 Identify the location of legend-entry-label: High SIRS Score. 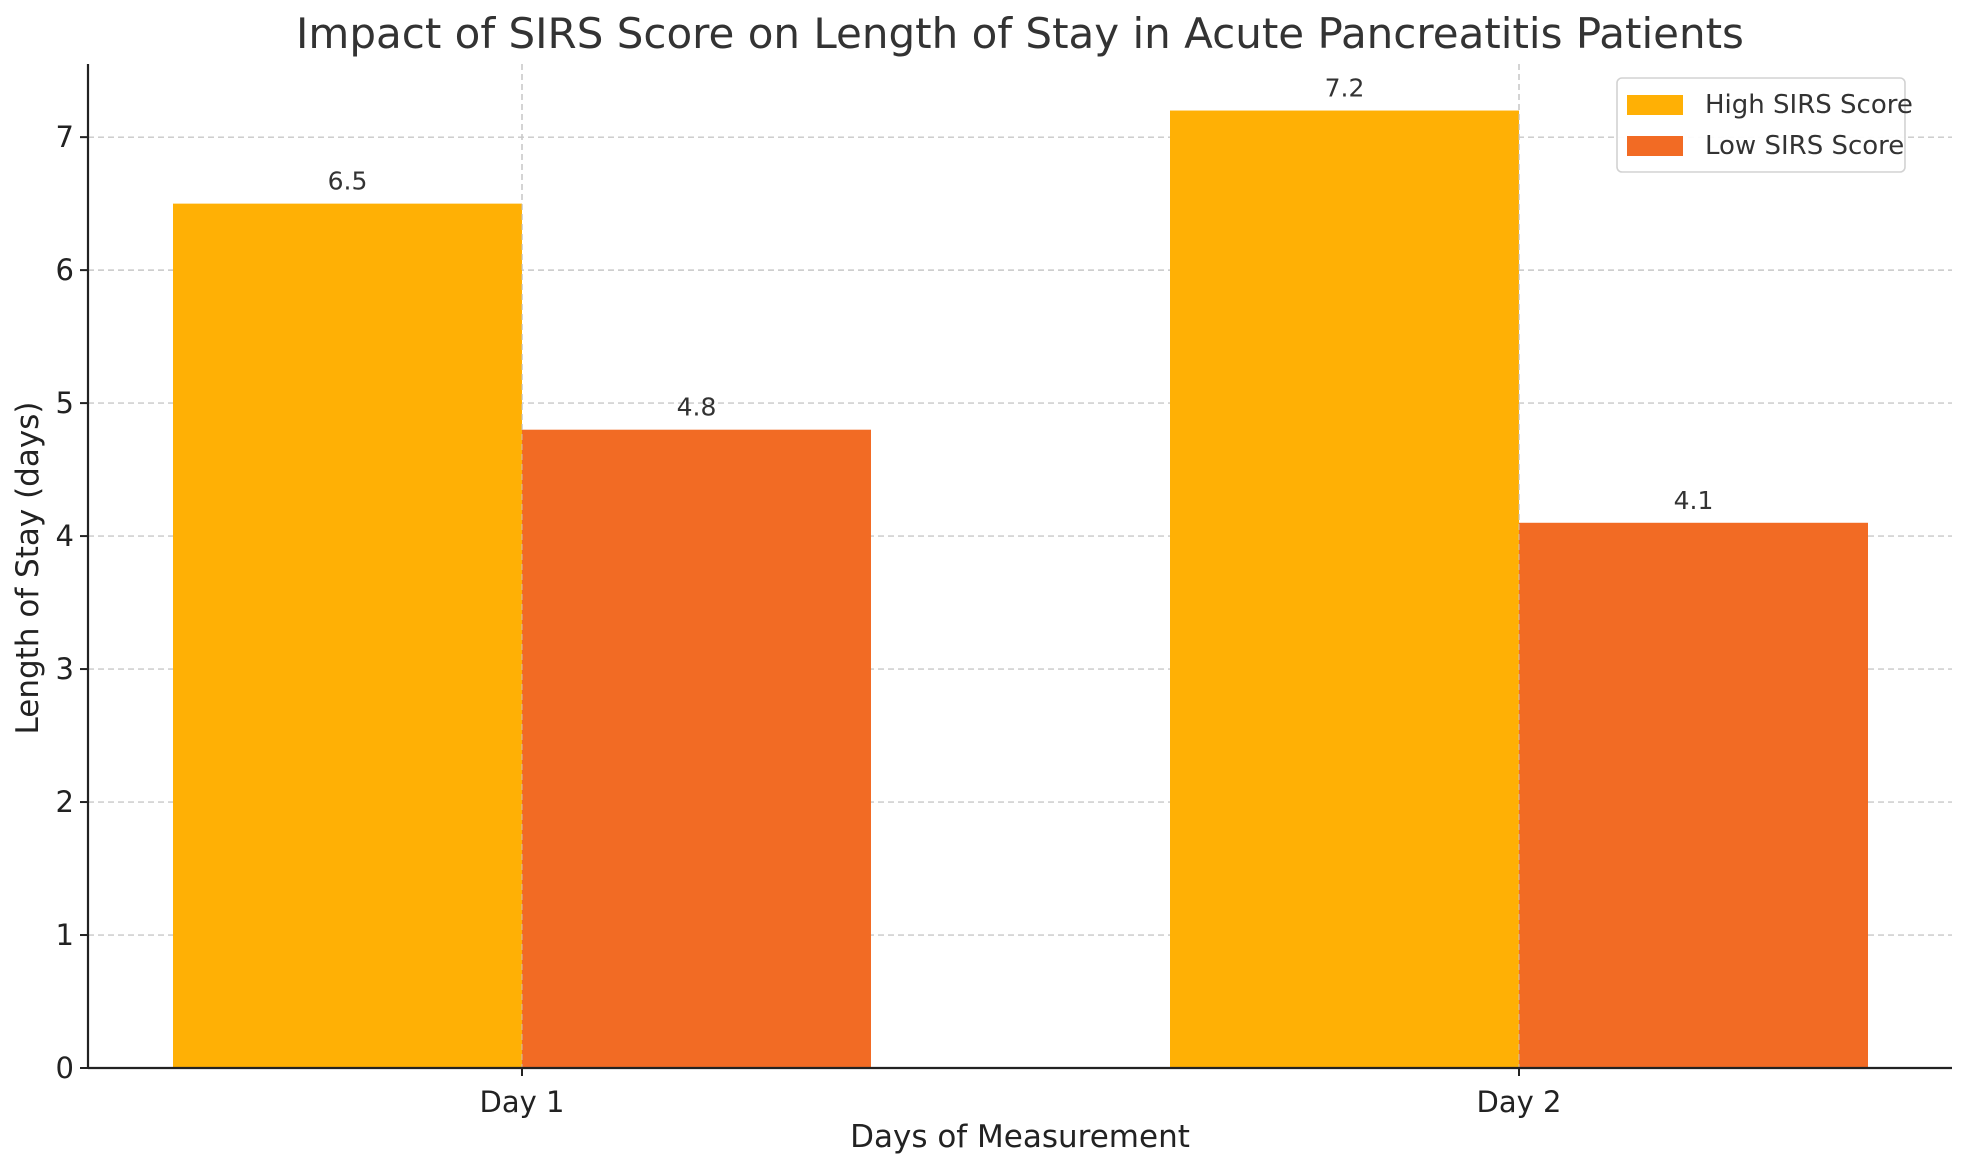
(1809, 105).